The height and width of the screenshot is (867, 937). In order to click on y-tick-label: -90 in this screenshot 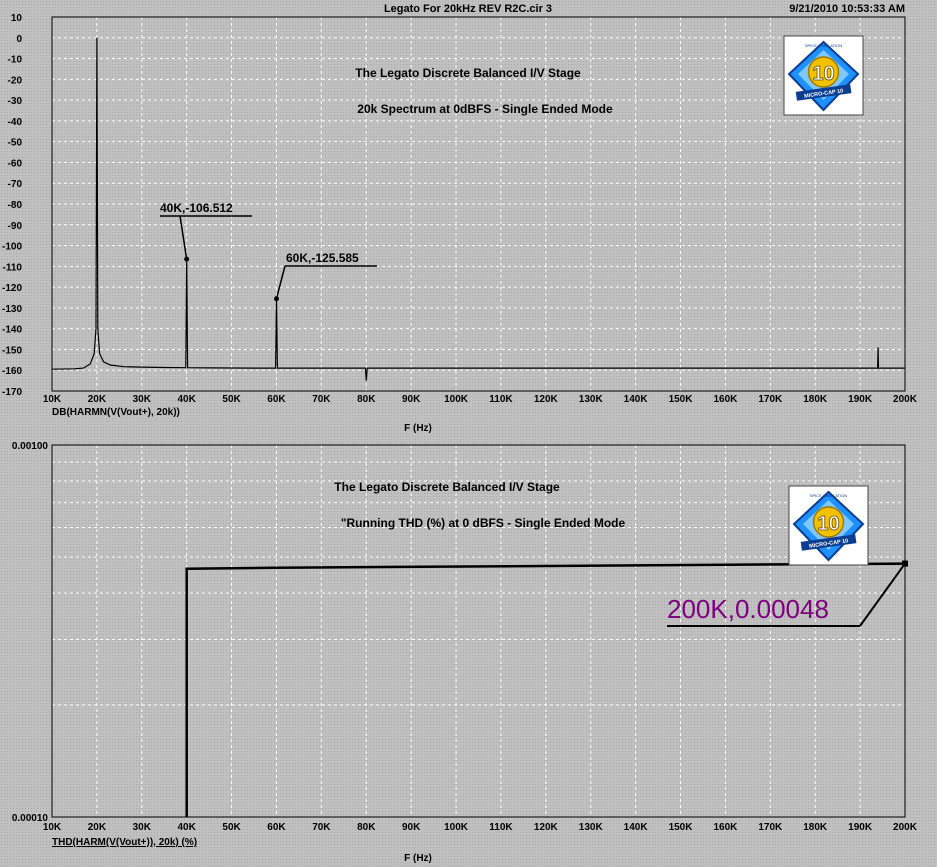, I will do `click(15, 226)`.